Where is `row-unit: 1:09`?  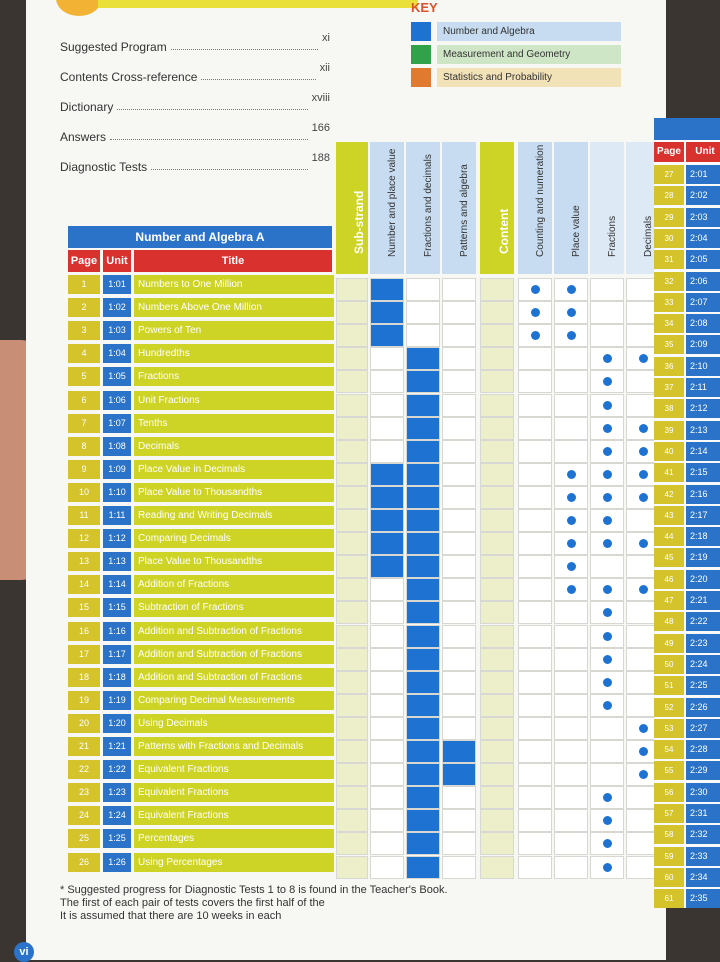 row-unit: 1:09 is located at coordinates (117, 469).